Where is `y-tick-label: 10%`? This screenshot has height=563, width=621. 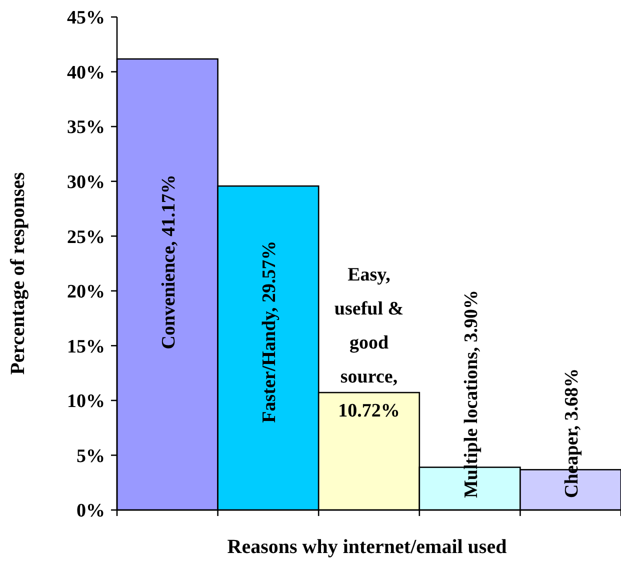
y-tick-label: 10% is located at coordinates (86, 401).